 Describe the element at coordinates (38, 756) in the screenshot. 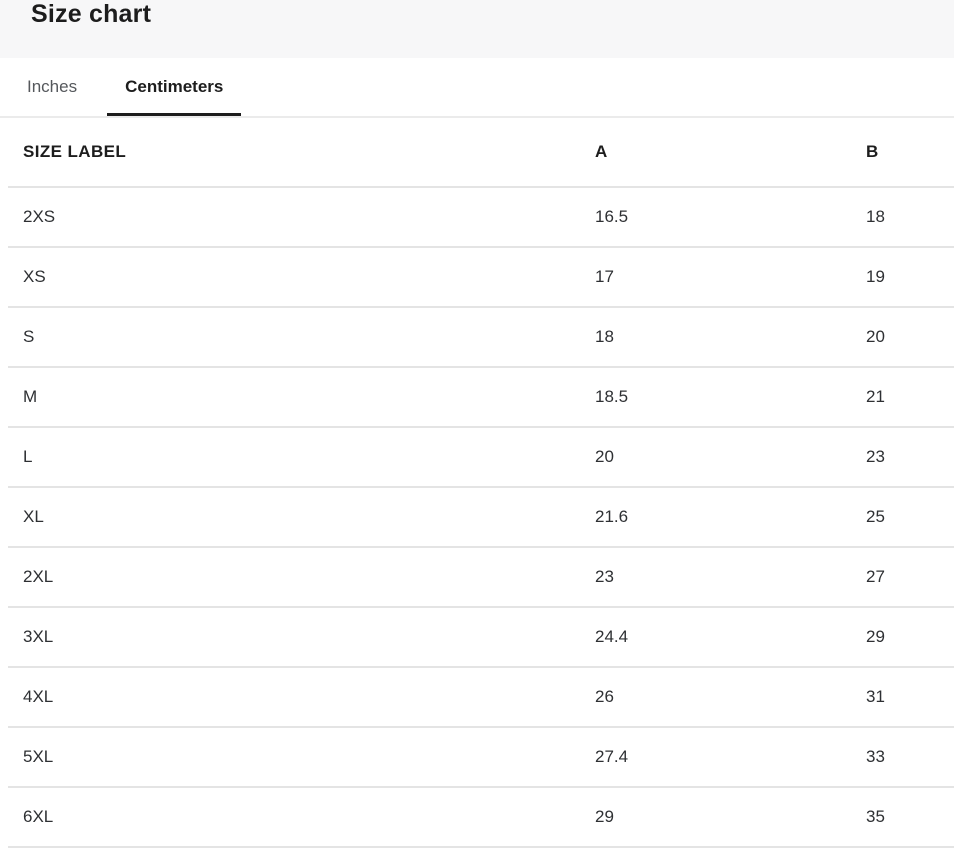

I see `size-cell: 5XL` at that location.